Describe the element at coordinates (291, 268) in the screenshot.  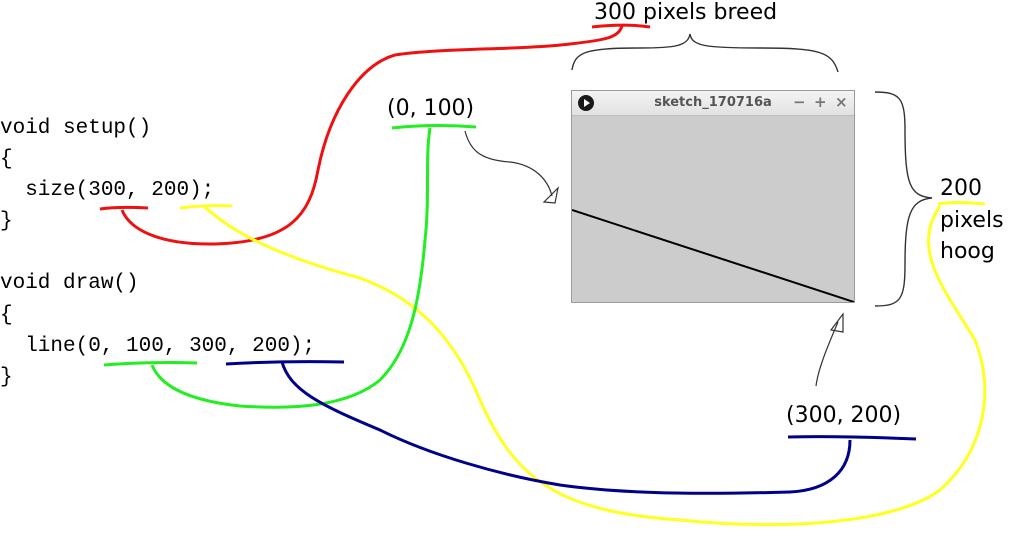
I see `start-connector` at that location.